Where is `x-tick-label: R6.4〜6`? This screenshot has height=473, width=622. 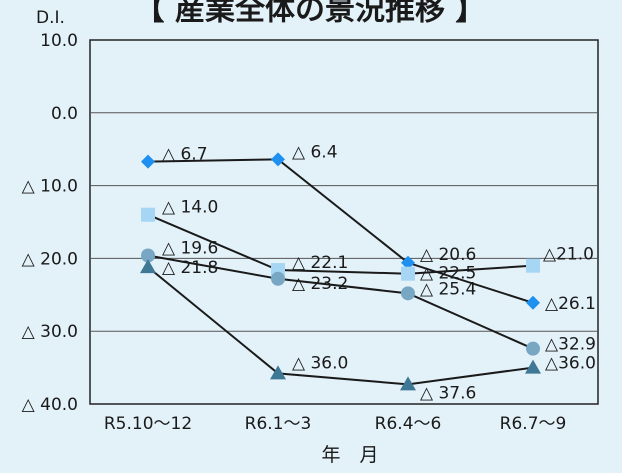 x-tick-label: R6.4〜6 is located at coordinates (408, 424).